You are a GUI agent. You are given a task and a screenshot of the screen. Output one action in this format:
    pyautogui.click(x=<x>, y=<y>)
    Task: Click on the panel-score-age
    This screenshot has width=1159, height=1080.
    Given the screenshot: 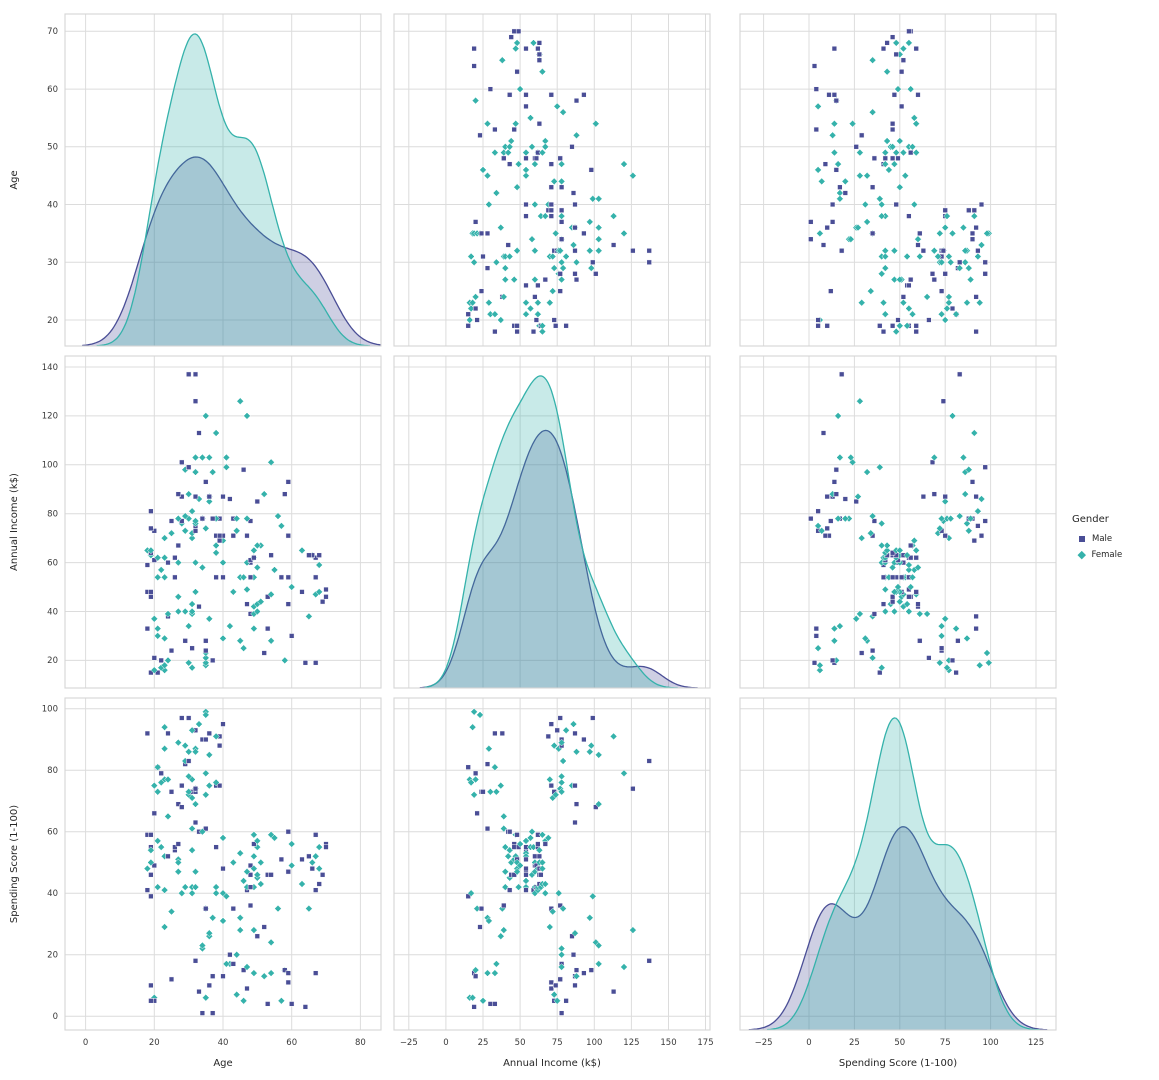 What is the action you would take?
    pyautogui.click(x=223, y=864)
    